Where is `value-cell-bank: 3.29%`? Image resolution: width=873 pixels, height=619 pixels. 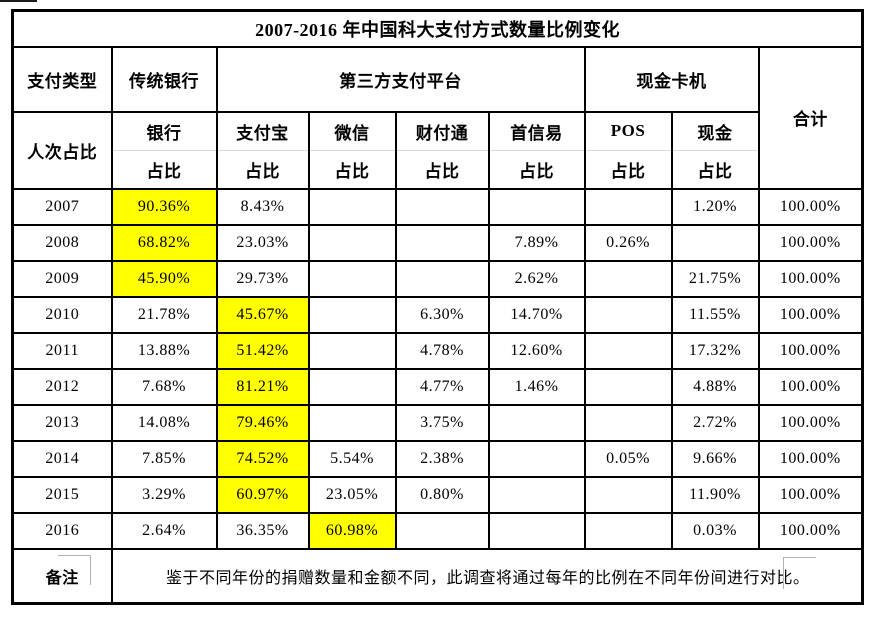
value-cell-bank: 3.29% is located at coordinates (164, 494).